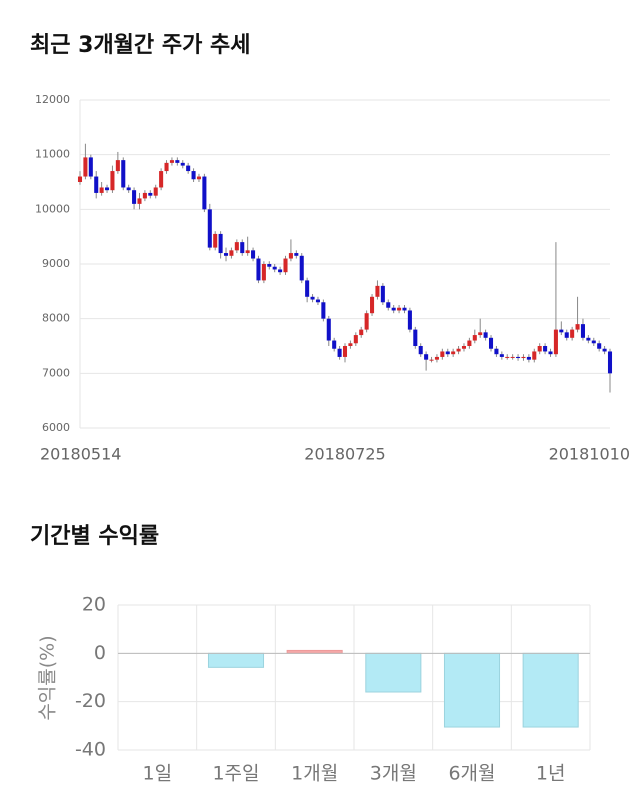 This screenshot has height=810, width=640. What do you see at coordinates (551, 774) in the screenshot?
I see `x-tick-label: 1년` at bounding box center [551, 774].